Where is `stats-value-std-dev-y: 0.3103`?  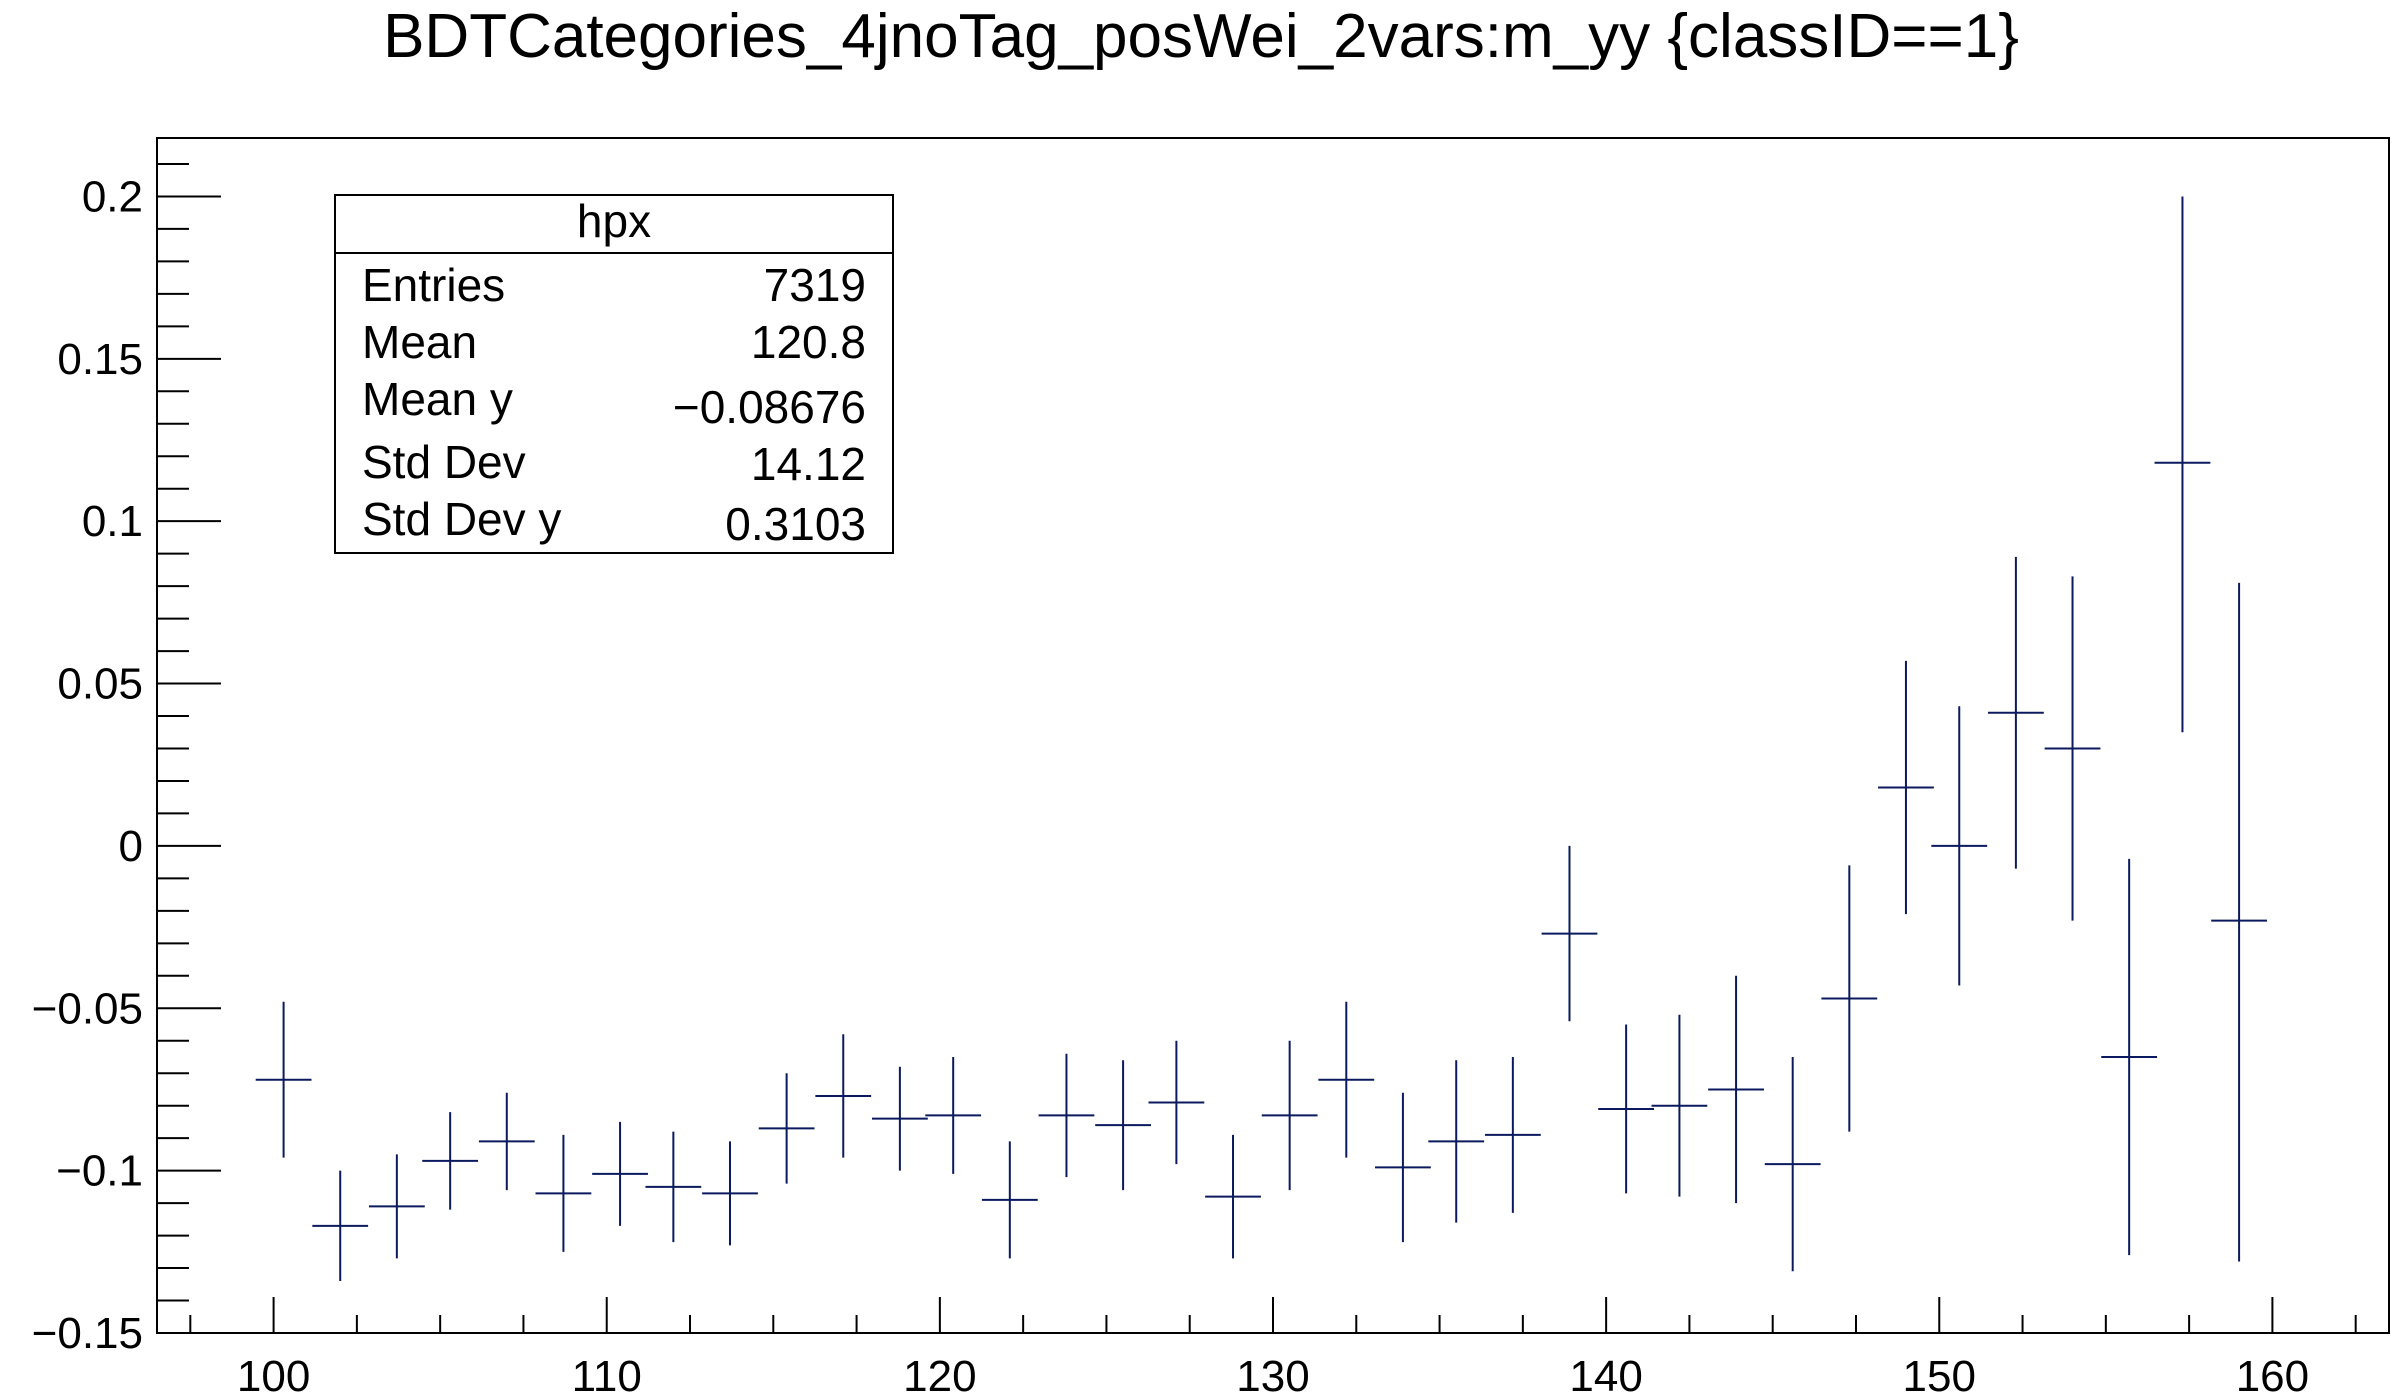
stats-value-std-dev-y: 0.3103 is located at coordinates (795, 524).